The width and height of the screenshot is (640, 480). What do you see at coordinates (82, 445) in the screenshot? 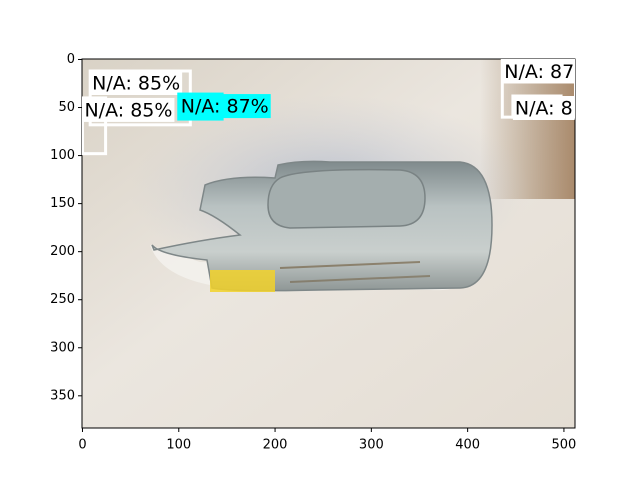
I see `x-tick-label: 0` at bounding box center [82, 445].